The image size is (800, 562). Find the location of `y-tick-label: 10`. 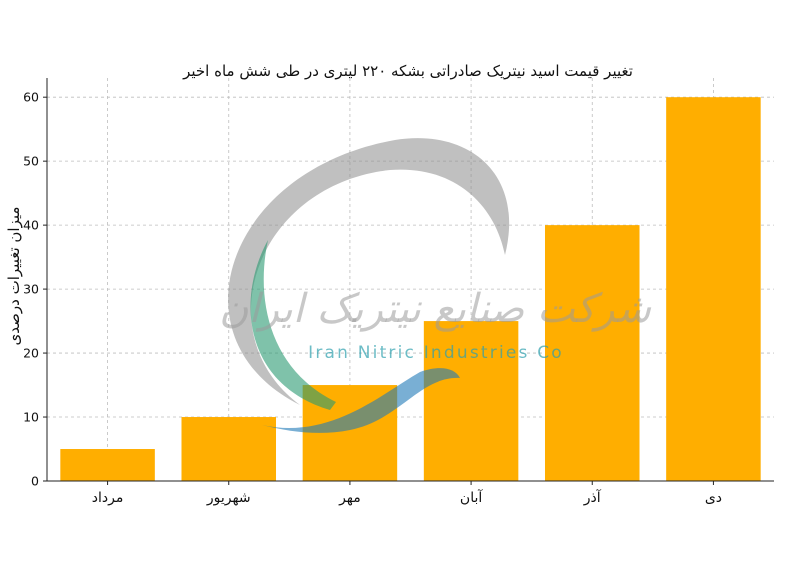

y-tick-label: 10 is located at coordinates (31, 417).